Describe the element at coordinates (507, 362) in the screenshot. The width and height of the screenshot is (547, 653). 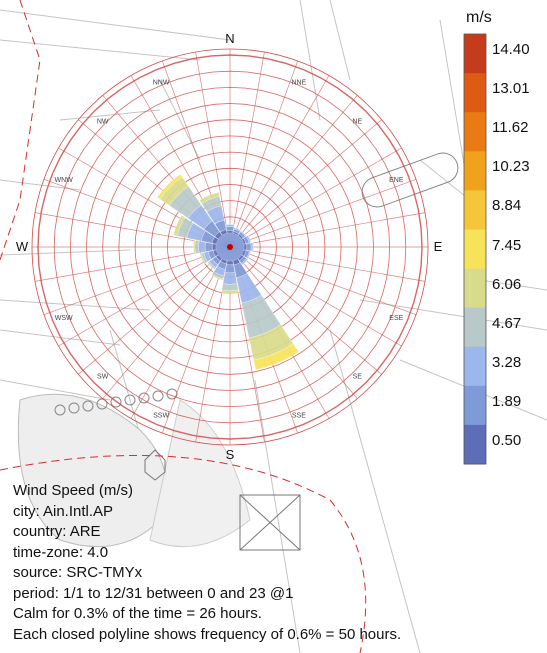
I see `legend-tick-label: 3.28` at that location.